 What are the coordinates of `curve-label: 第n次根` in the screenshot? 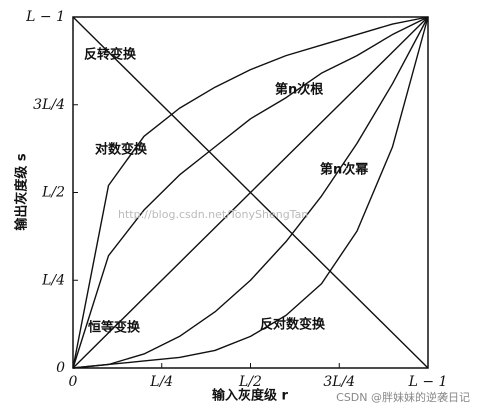 It's located at (299, 90).